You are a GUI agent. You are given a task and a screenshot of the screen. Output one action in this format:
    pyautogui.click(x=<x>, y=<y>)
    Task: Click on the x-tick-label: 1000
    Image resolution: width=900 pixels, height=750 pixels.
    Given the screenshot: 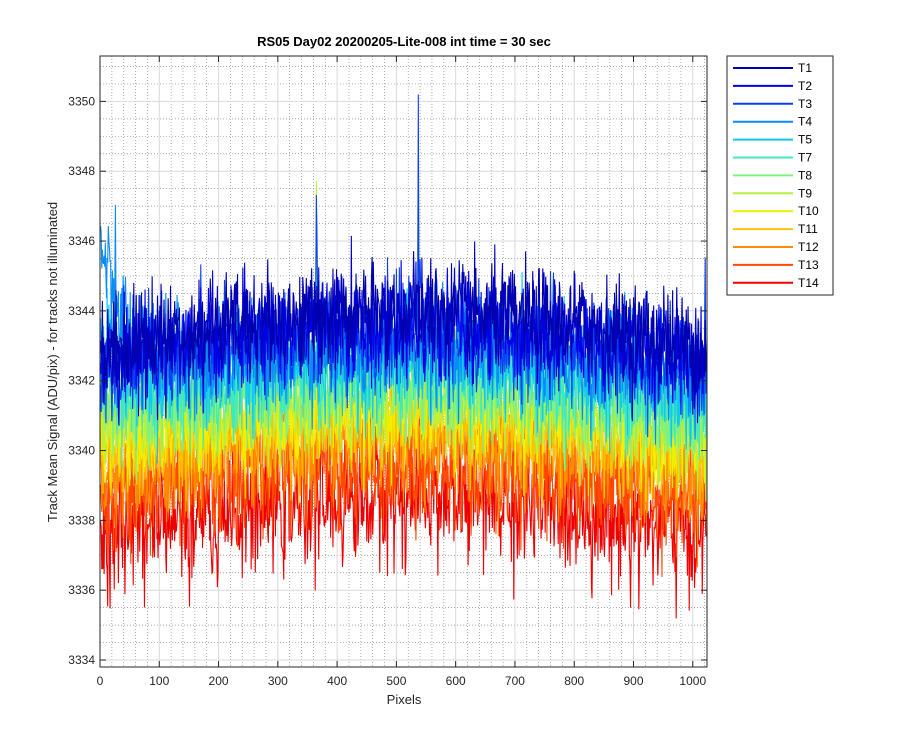 What is the action you would take?
    pyautogui.click(x=692, y=681)
    